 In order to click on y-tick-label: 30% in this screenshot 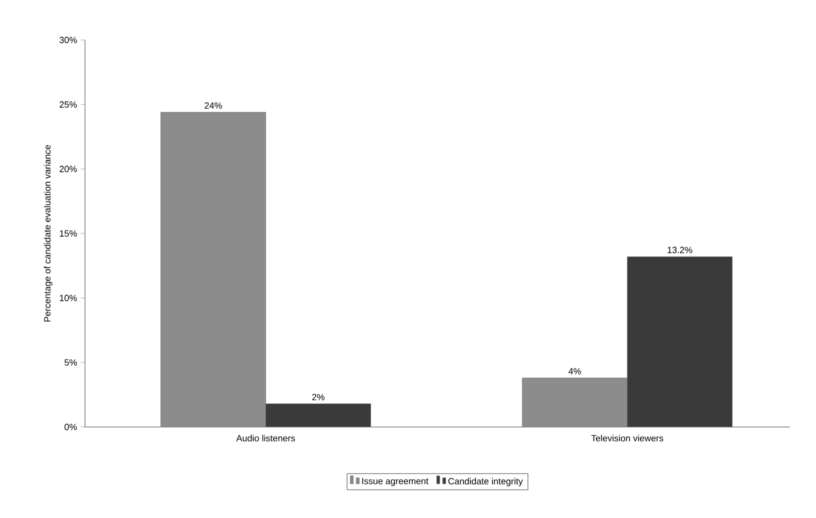, I will do `click(68, 40)`.